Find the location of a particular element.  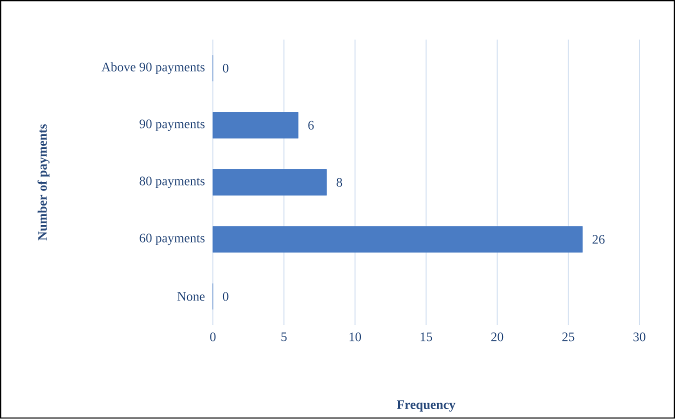

x-tick-label: 0 is located at coordinates (213, 337).